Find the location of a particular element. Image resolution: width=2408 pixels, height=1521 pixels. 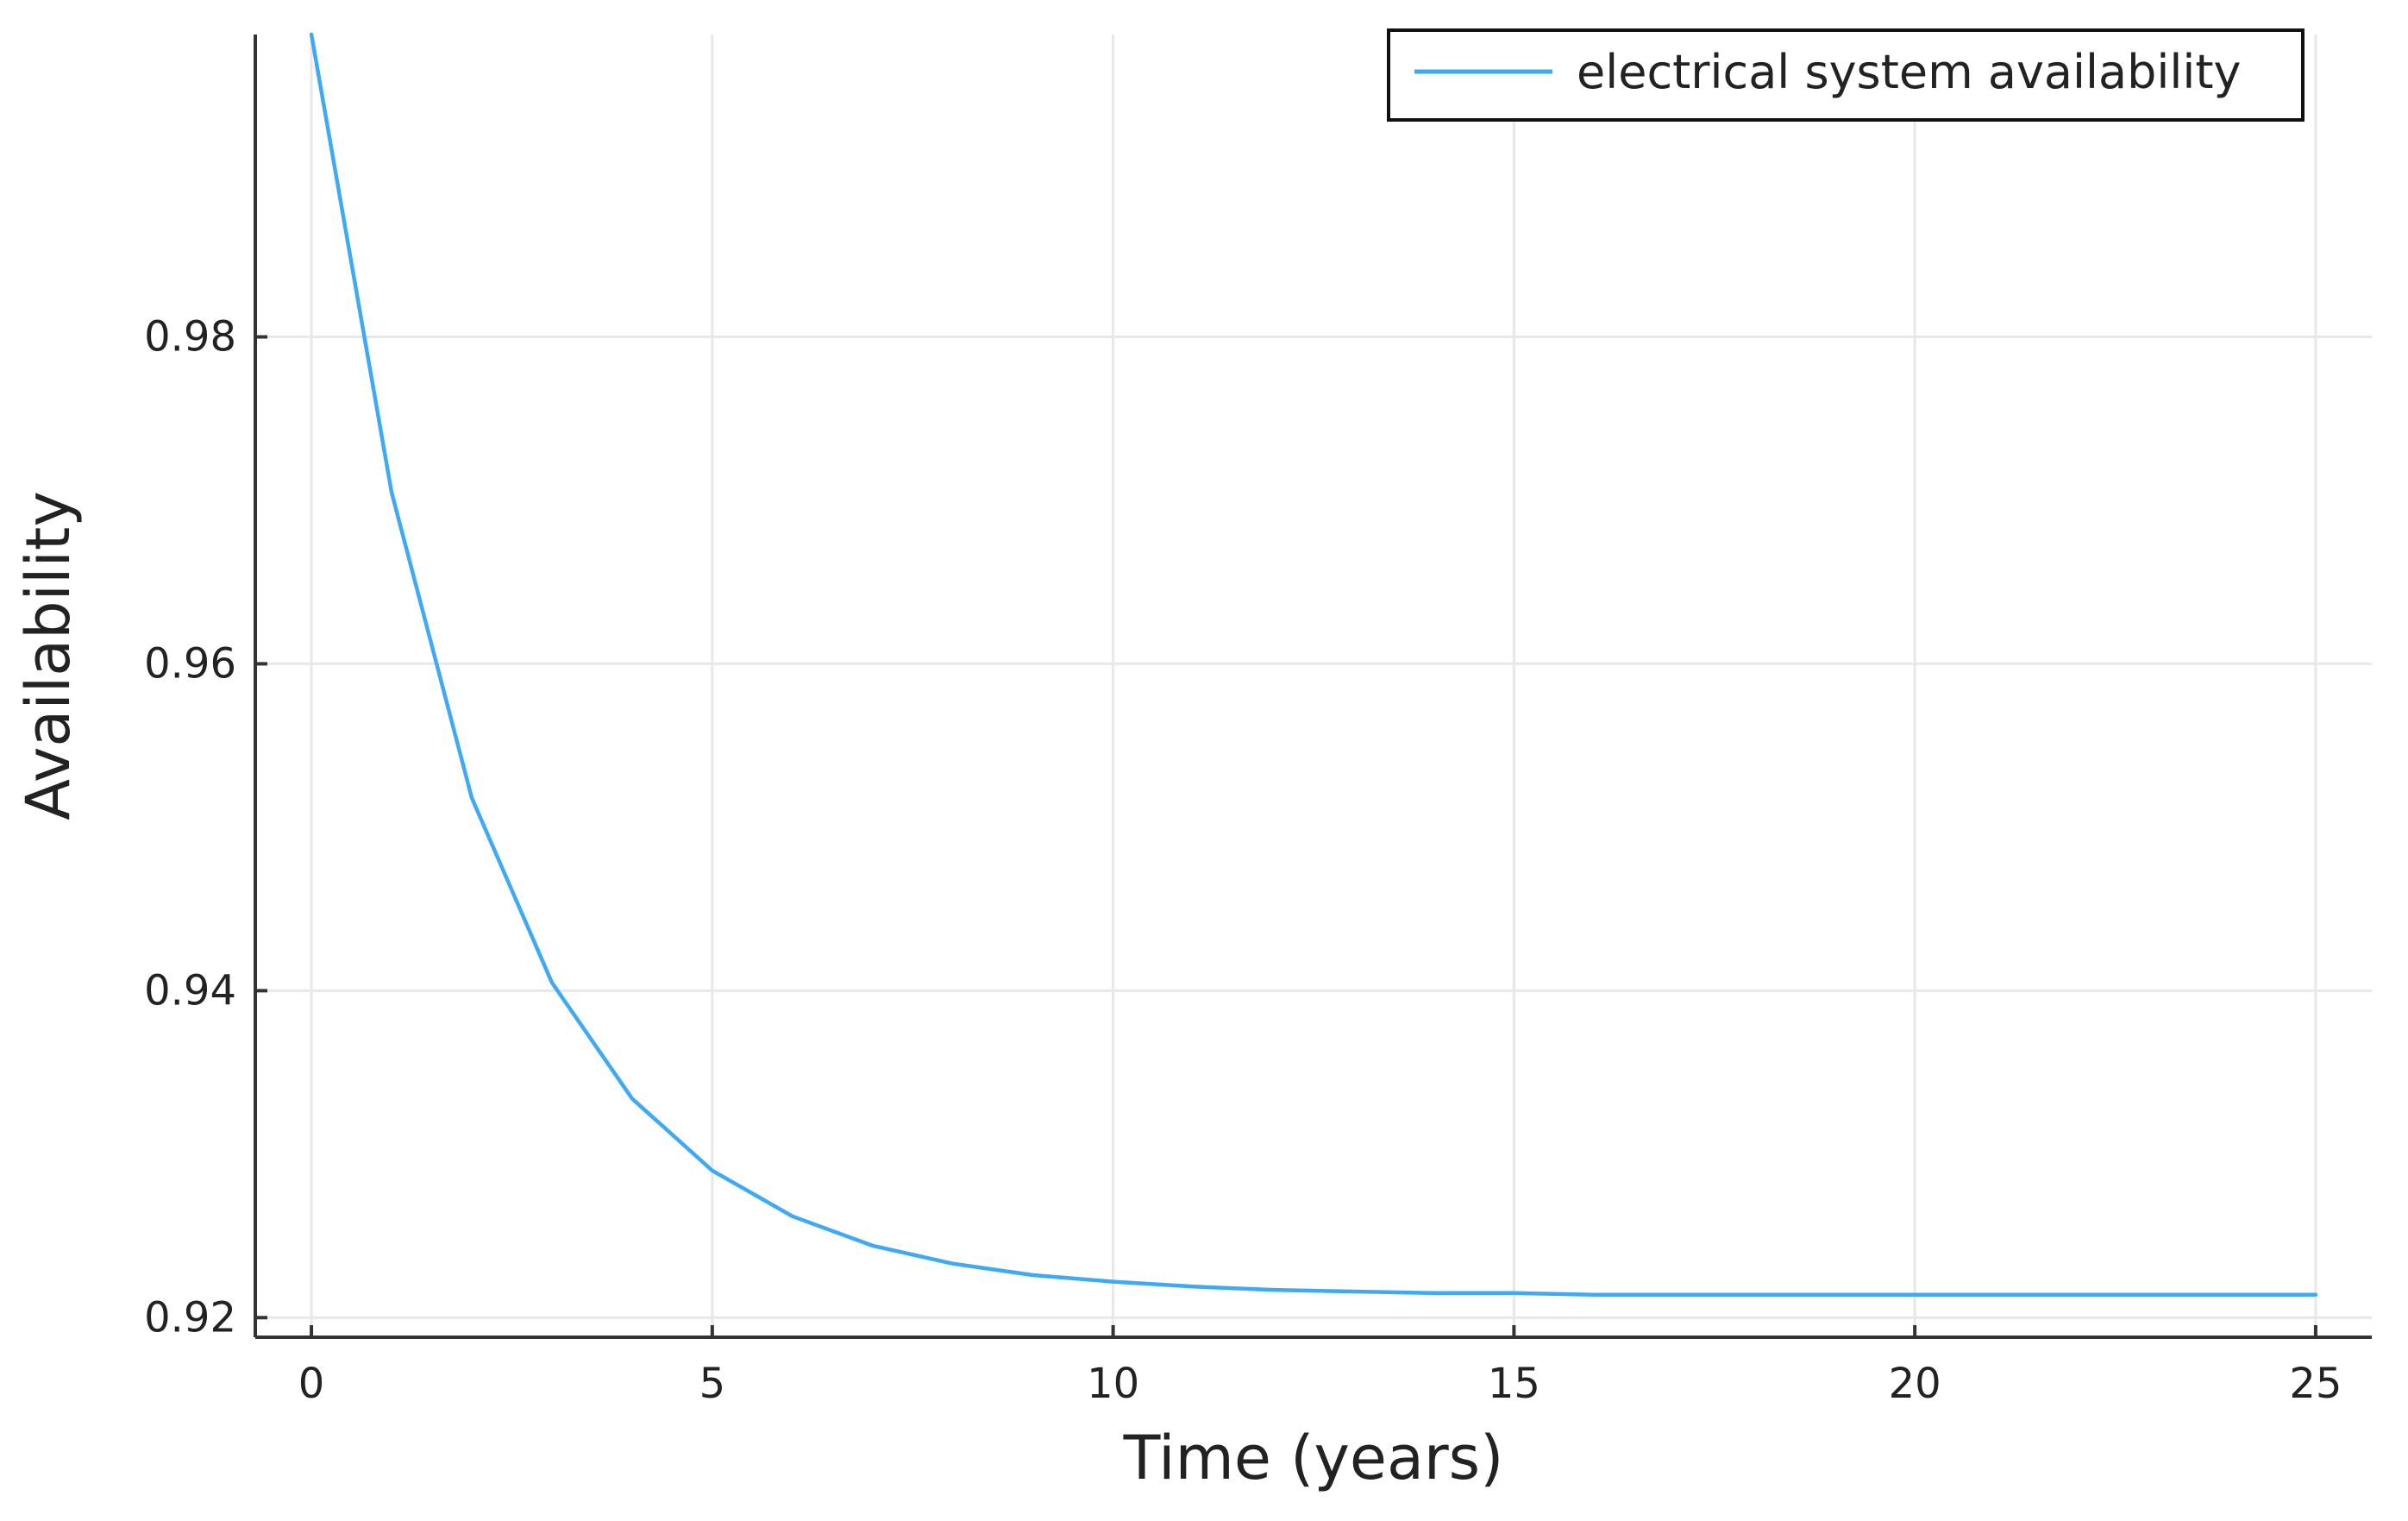

y-tick-label: 0.92 is located at coordinates (190, 1317).